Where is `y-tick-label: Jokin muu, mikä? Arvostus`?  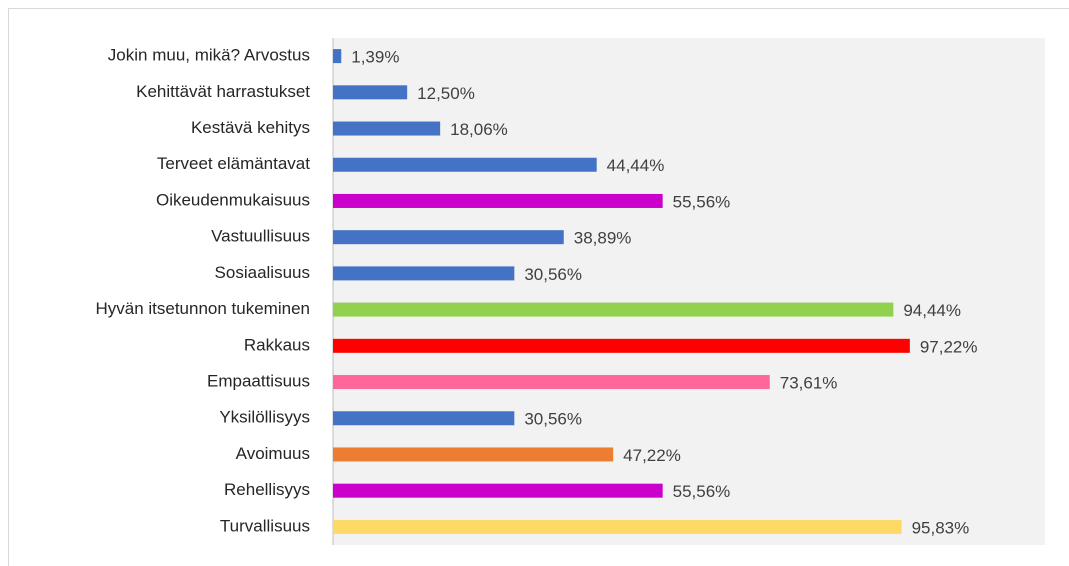 y-tick-label: Jokin muu, mikä? Arvostus is located at coordinates (209, 55).